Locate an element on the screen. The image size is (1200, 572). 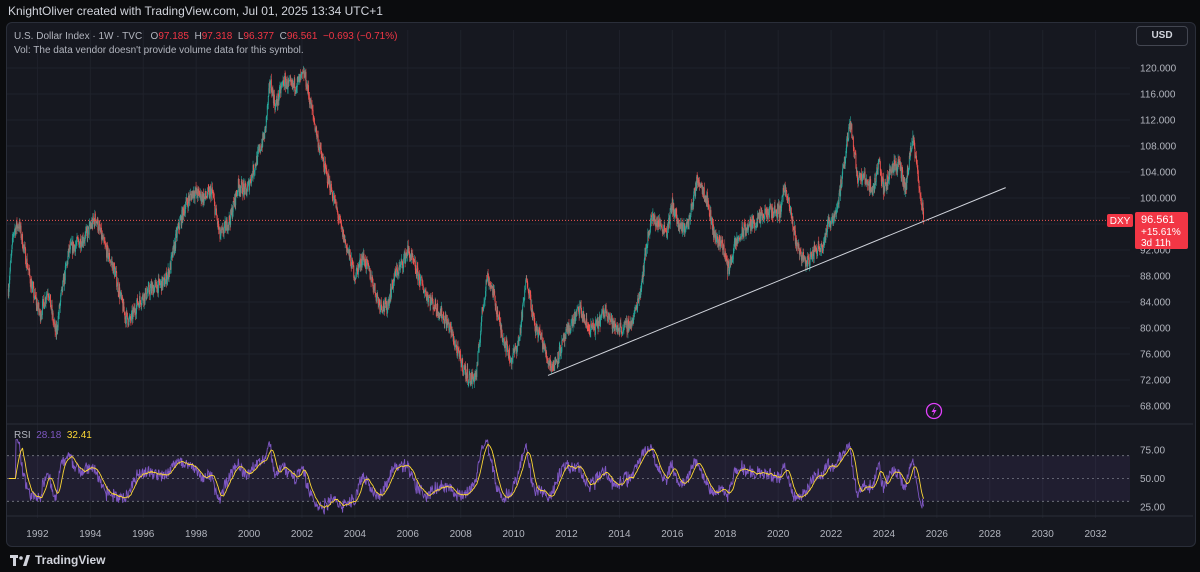
price-tick-label: 80.000 is located at coordinates (1155, 329).